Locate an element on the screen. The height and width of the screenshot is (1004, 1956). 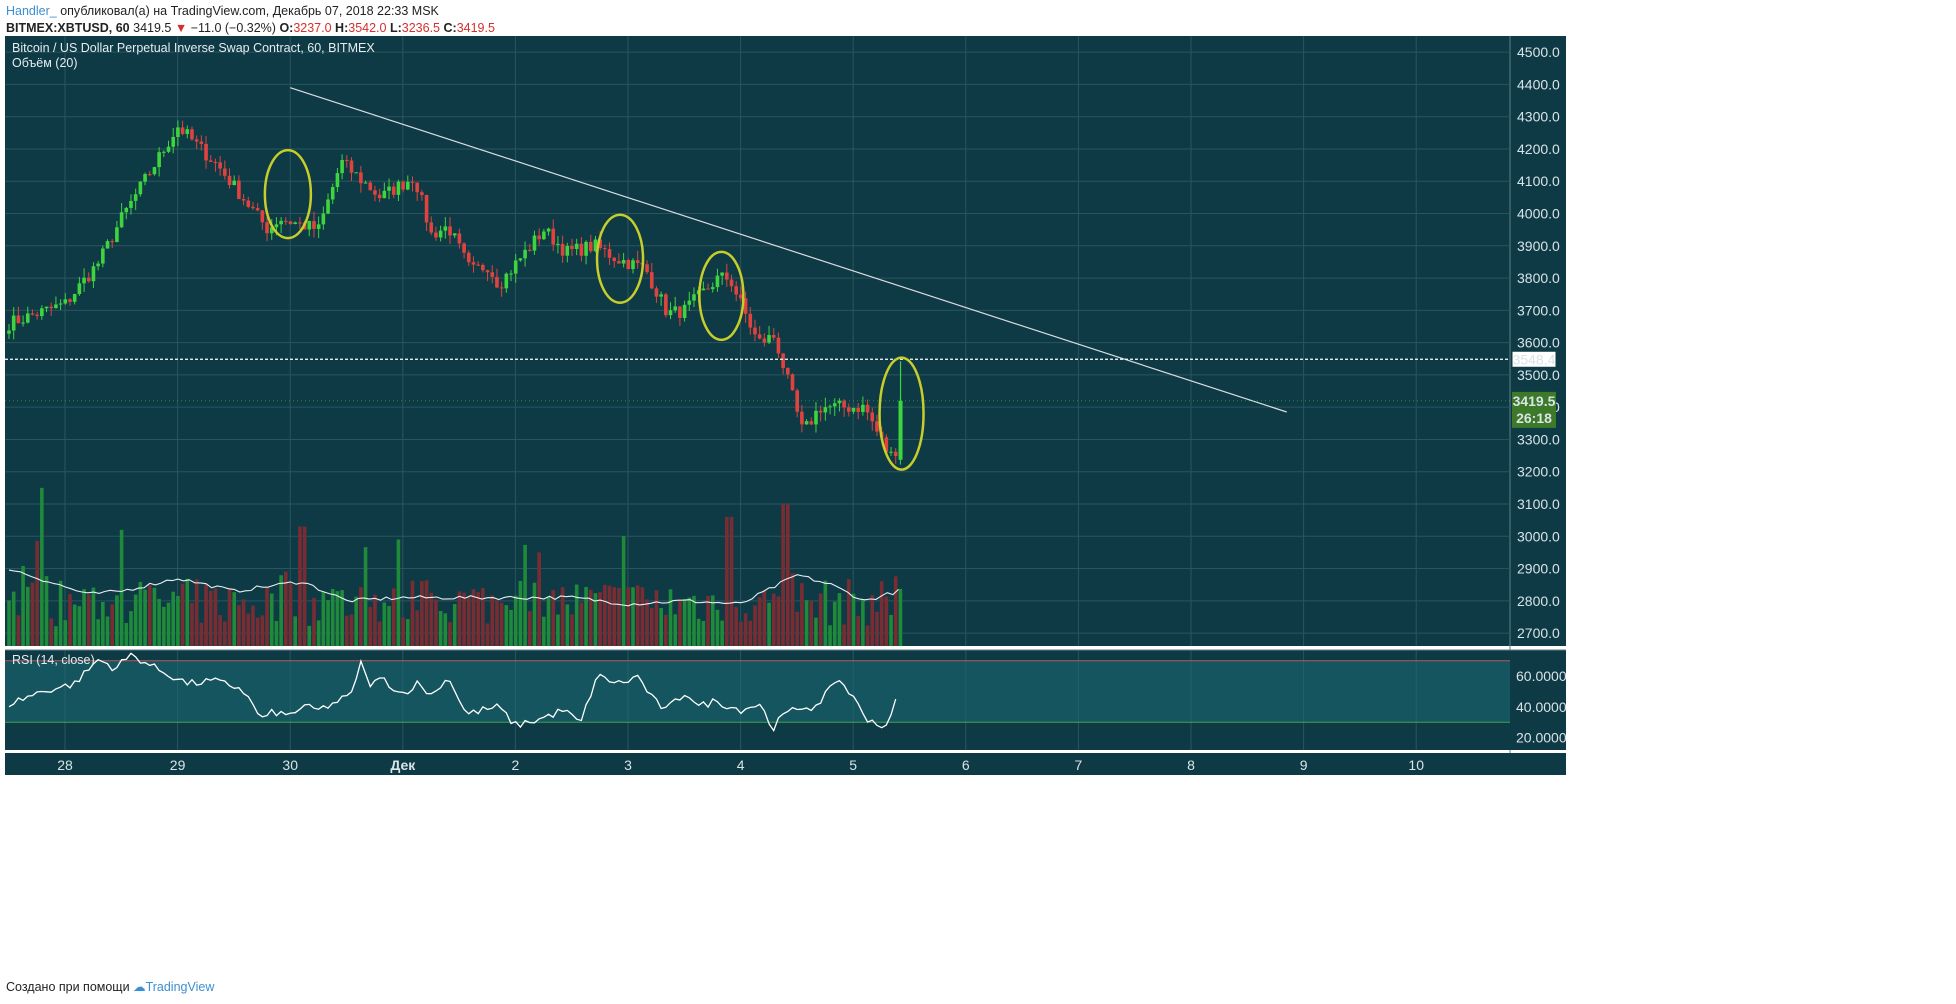
price-tick-label: 3000.0 is located at coordinates (1538, 536).